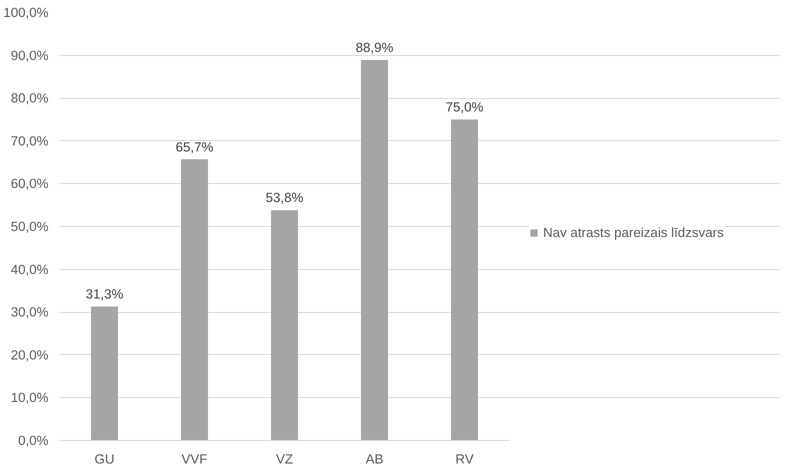 This screenshot has width=803, height=472. I want to click on x-tick-label: VVF, so click(195, 459).